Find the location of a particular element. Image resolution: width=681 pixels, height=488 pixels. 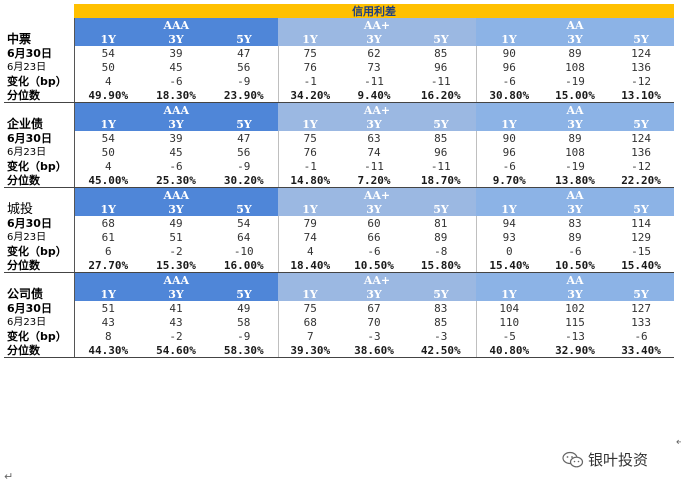

spread-cell: 15.00% is located at coordinates (575, 95).